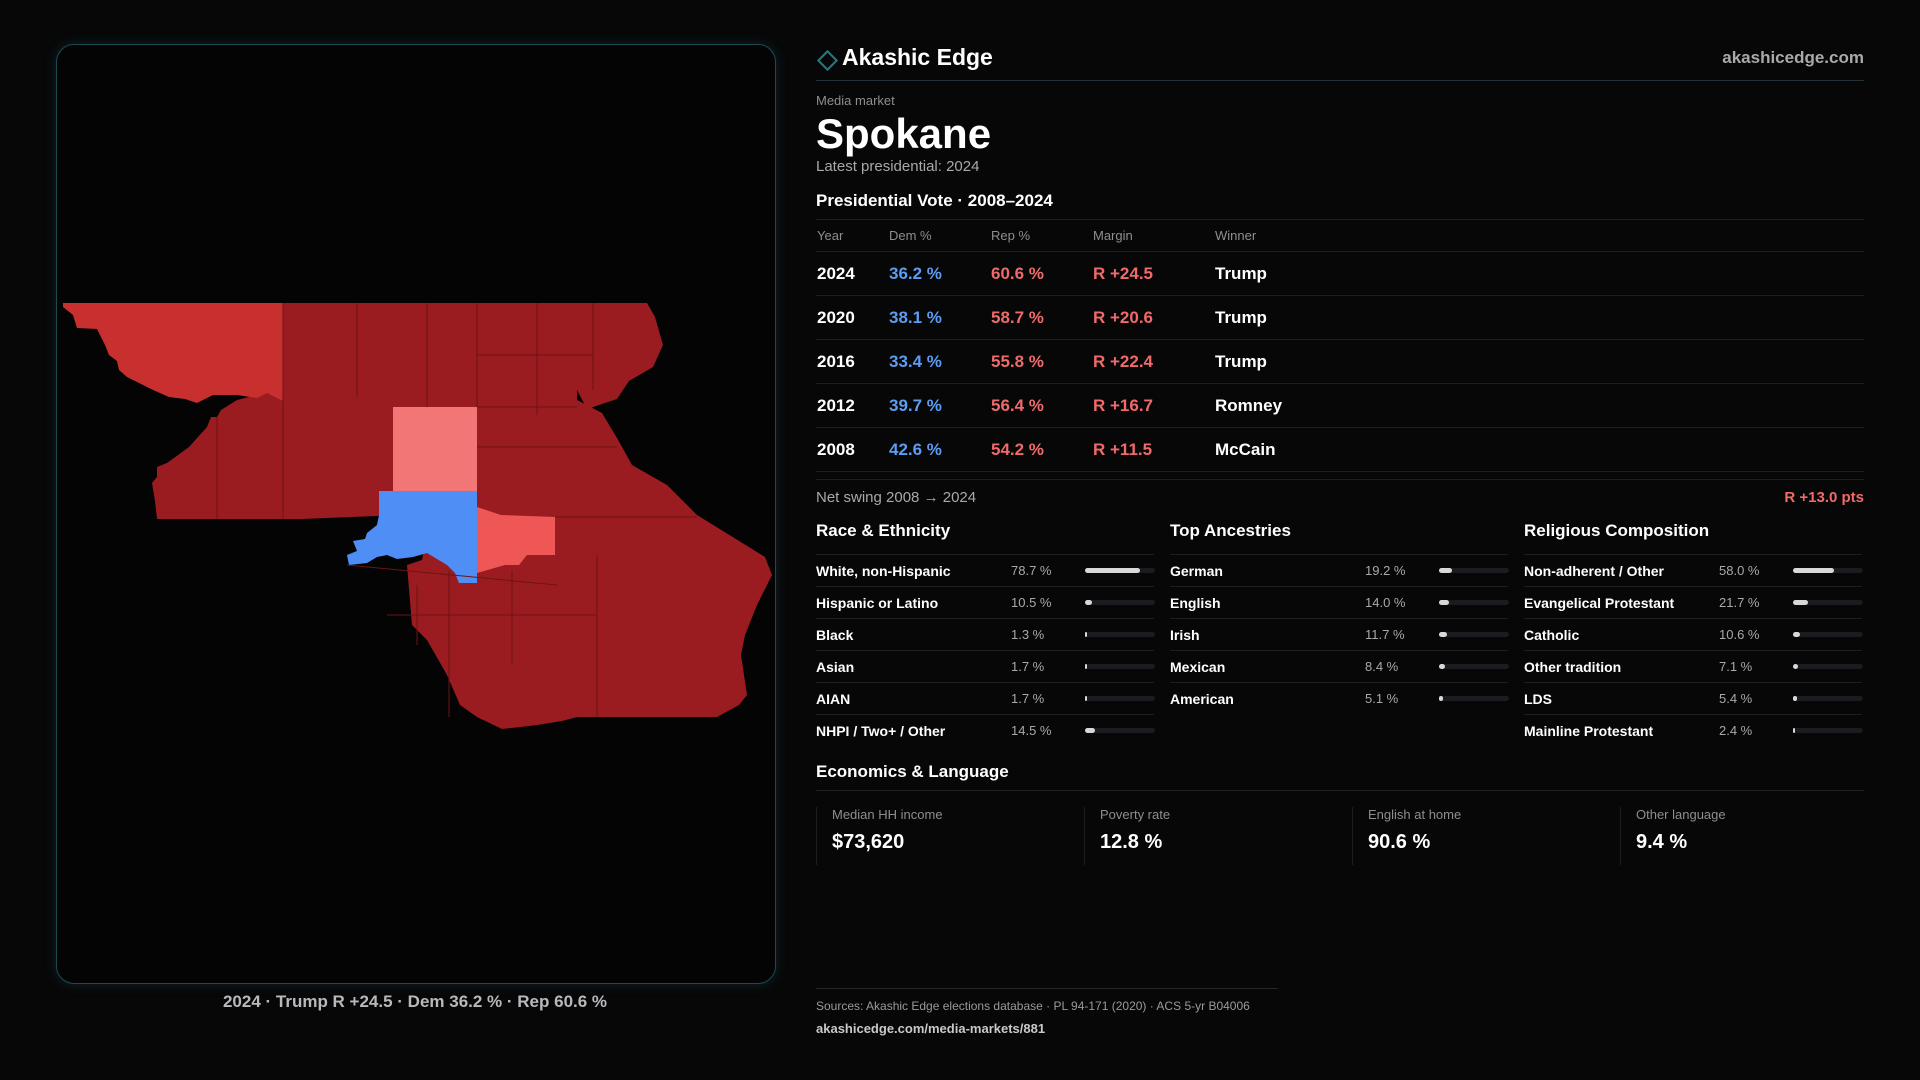  I want to click on row-percent: 8.4 %, so click(1382, 666).